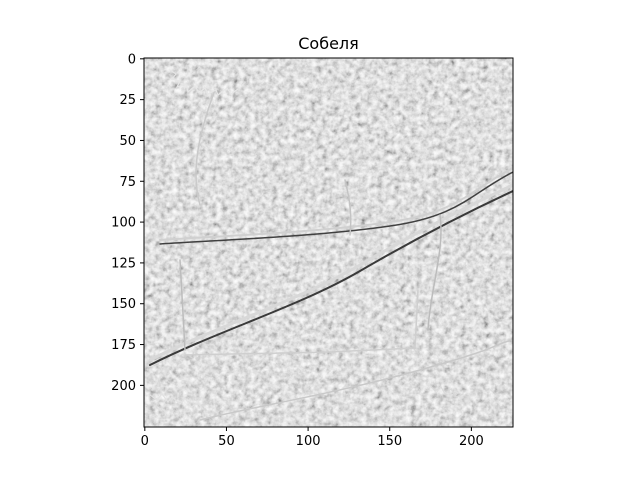 Image resolution: width=640 pixels, height=480 pixels. Describe the element at coordinates (127, 100) in the screenshot. I see `y-tick-label: 25` at that location.